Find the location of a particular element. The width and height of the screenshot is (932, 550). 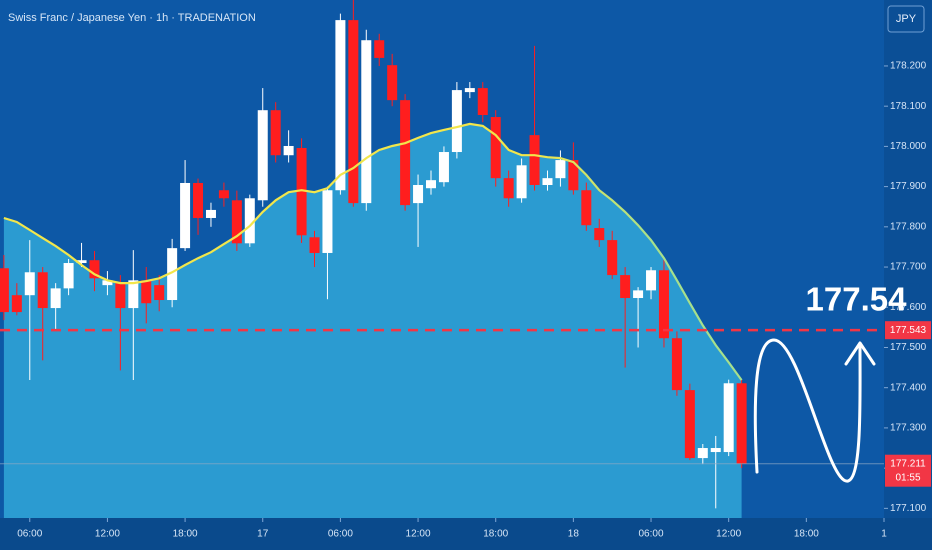

y-tick-label: 178.100 is located at coordinates (908, 106).